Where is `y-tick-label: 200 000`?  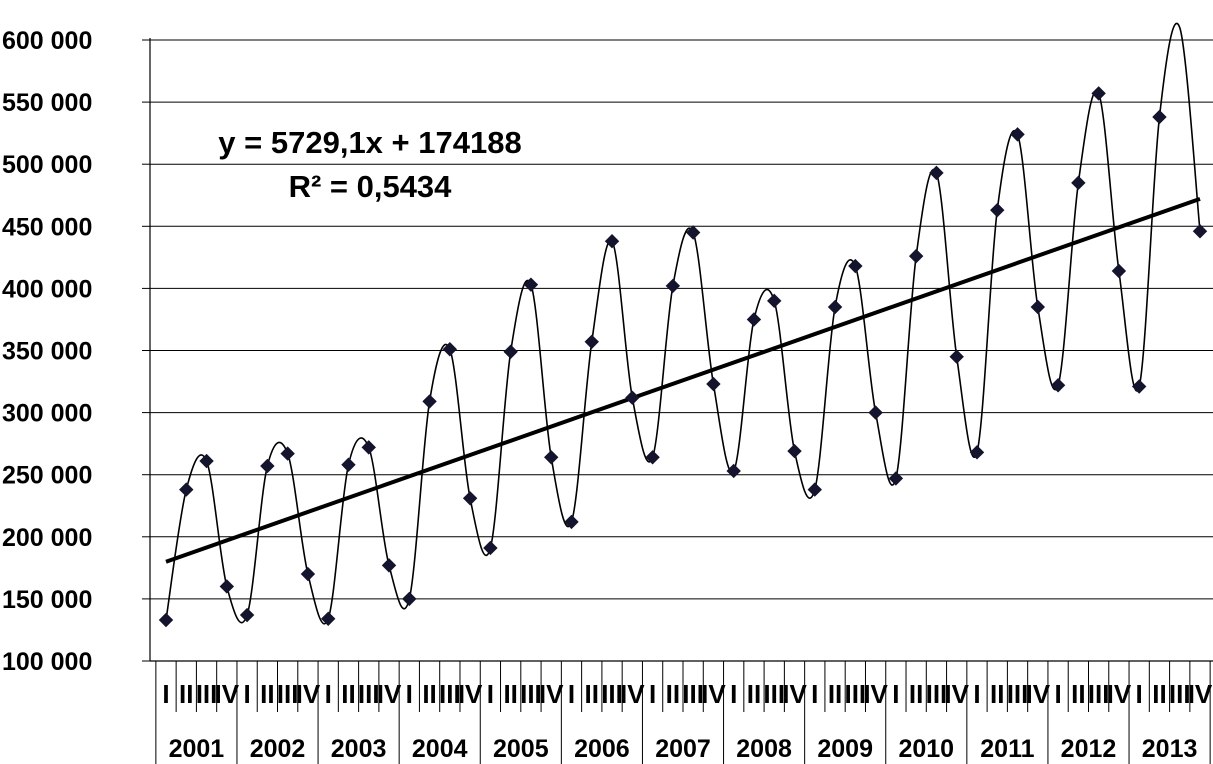
y-tick-label: 200 000 is located at coordinates (47, 538).